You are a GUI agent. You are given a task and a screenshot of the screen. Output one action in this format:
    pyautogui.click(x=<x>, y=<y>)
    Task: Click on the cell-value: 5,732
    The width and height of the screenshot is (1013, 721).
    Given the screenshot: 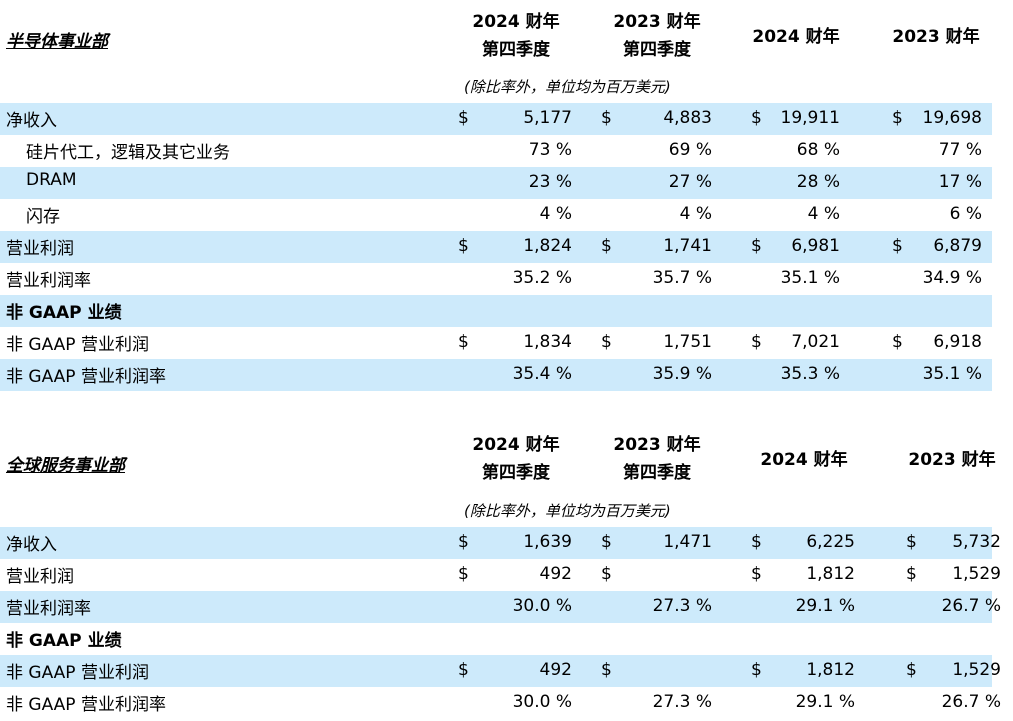 What is the action you would take?
    pyautogui.click(x=976, y=542)
    